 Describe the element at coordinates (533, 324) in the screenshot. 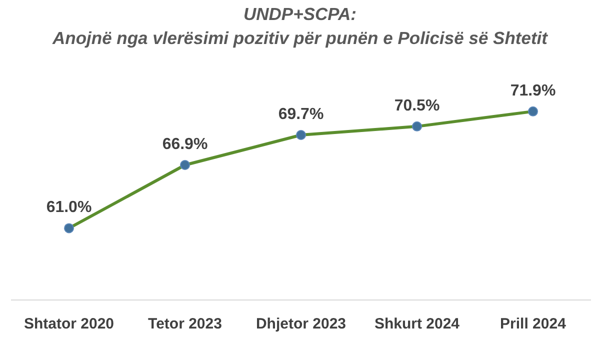

I see `x-tick-label: Prill 2024` at that location.